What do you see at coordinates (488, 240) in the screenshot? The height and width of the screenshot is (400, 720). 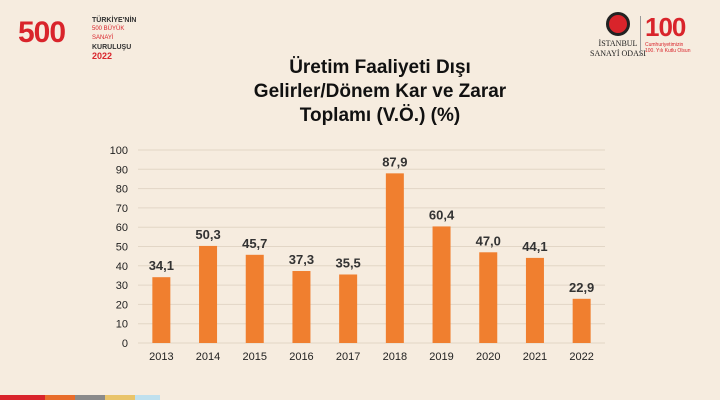 I see `data-label-2020: 47,0` at bounding box center [488, 240].